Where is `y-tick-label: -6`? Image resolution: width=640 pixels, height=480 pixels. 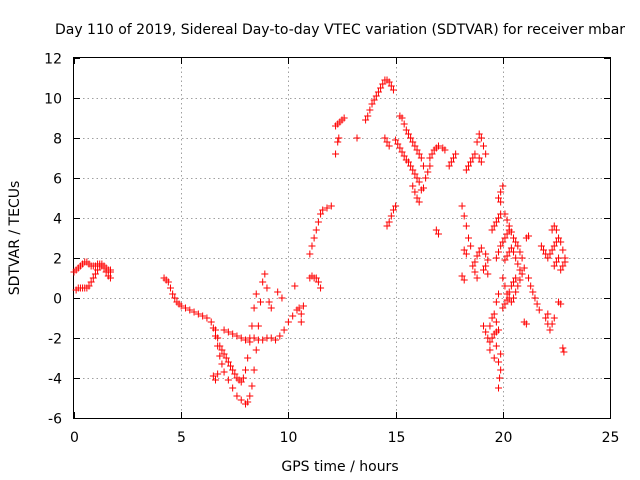 y-tick-label: -6 is located at coordinates (55, 420).